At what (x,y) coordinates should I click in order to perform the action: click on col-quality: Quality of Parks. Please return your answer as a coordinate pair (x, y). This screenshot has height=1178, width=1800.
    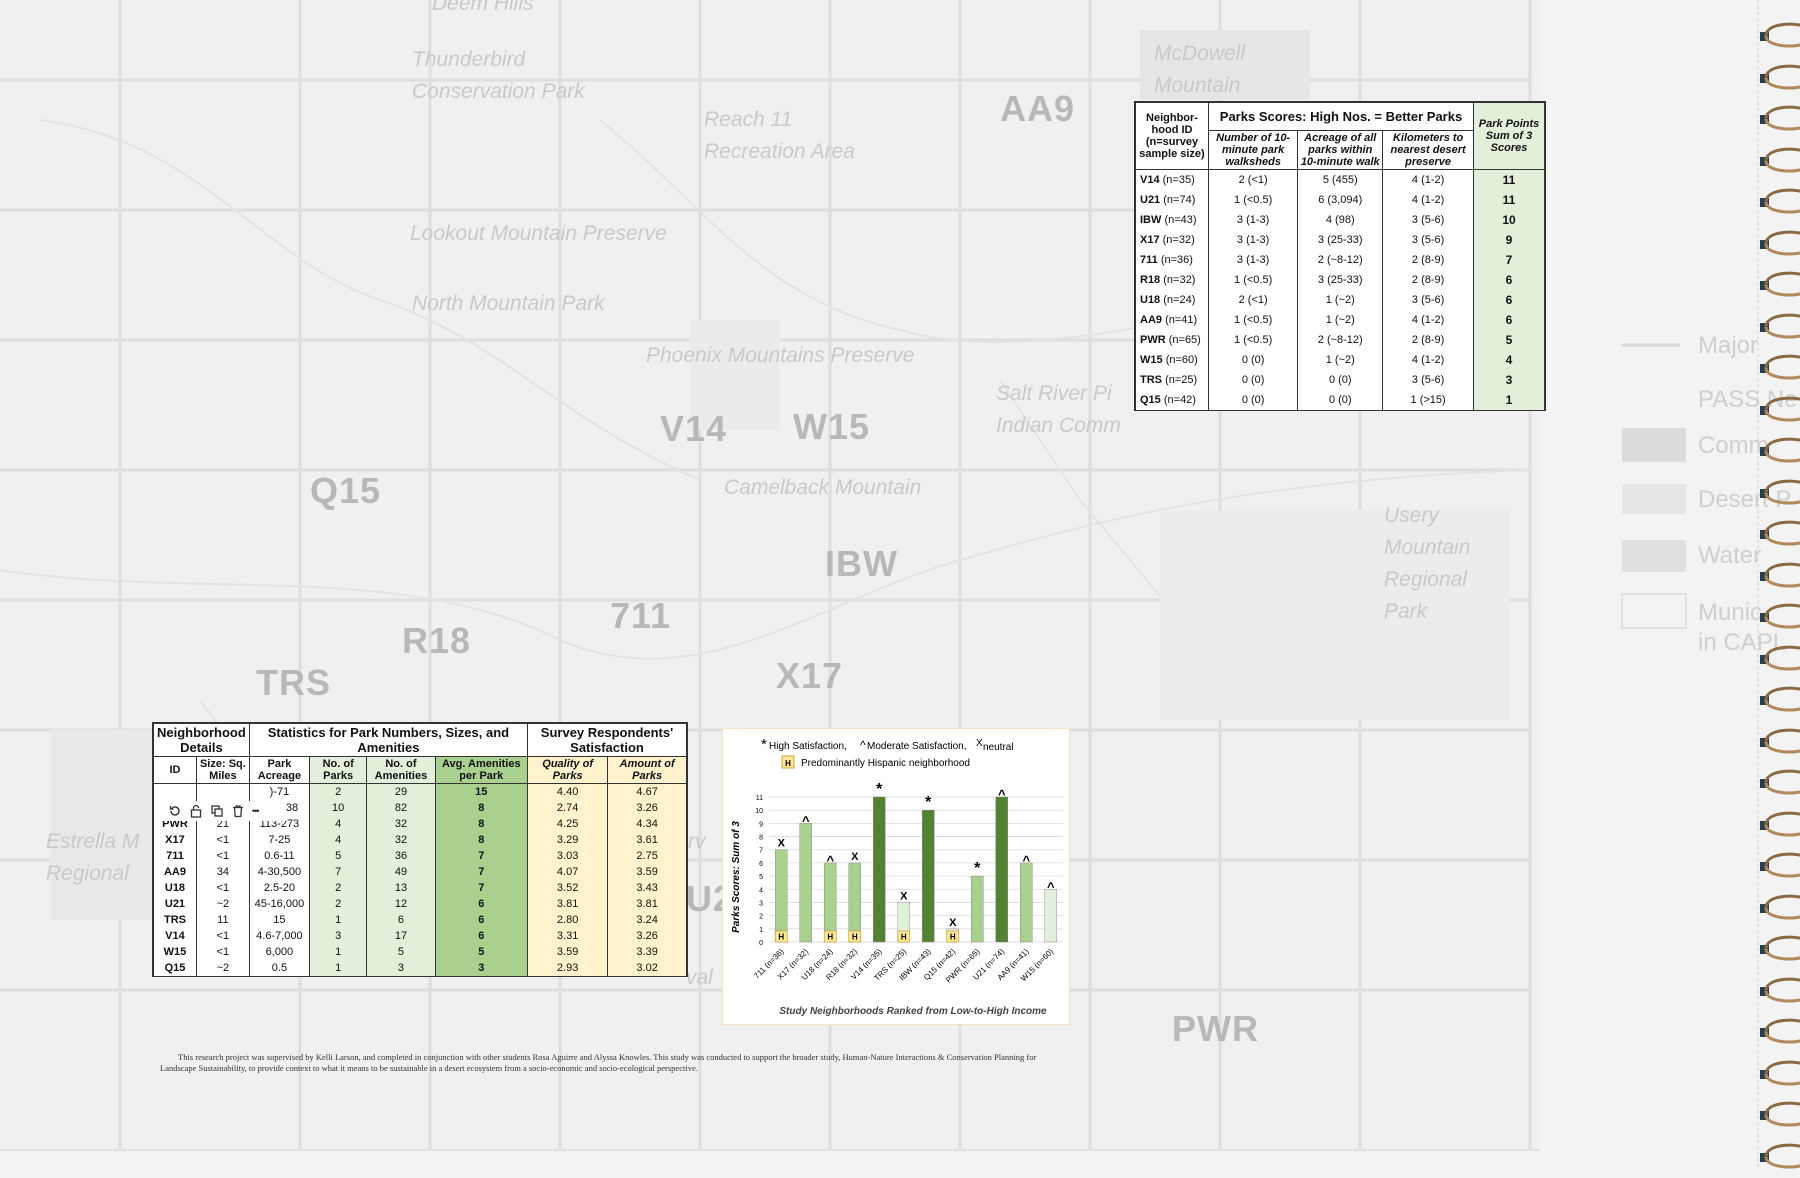
    Looking at the image, I should click on (567, 770).